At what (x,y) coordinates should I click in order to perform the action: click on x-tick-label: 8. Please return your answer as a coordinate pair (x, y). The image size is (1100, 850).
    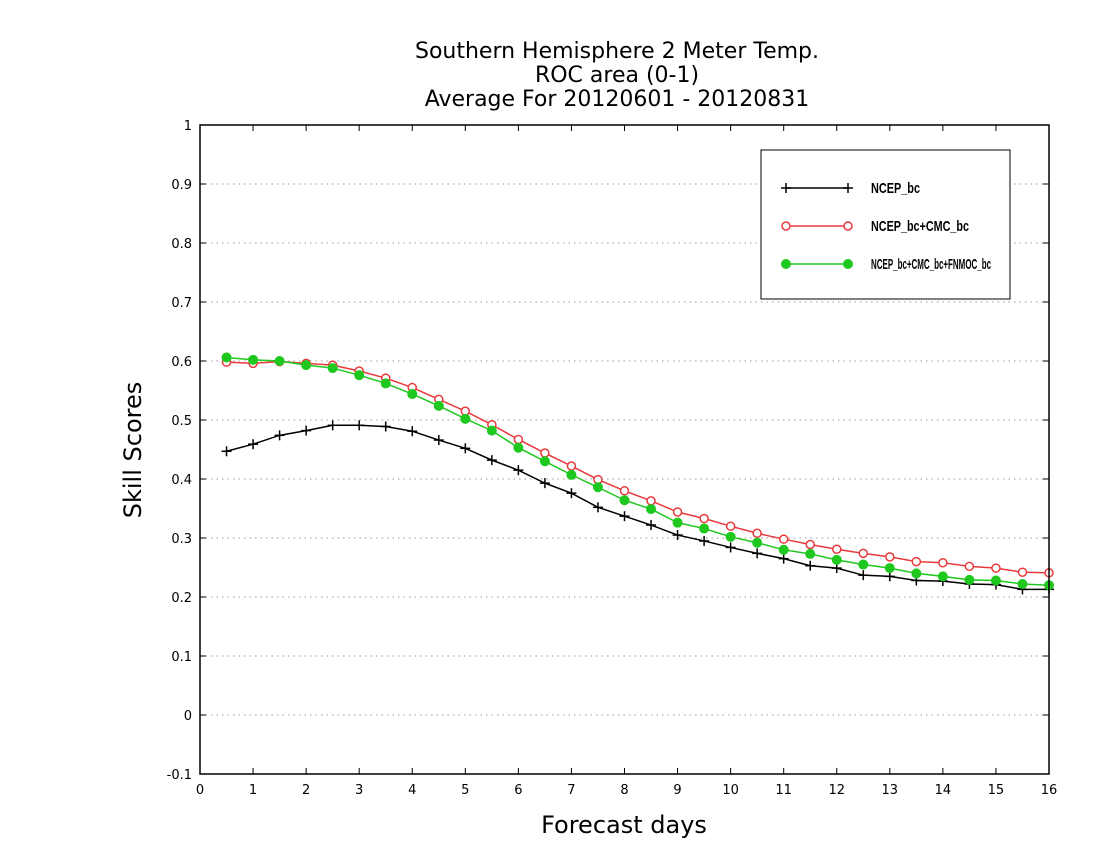
    Looking at the image, I should click on (624, 790).